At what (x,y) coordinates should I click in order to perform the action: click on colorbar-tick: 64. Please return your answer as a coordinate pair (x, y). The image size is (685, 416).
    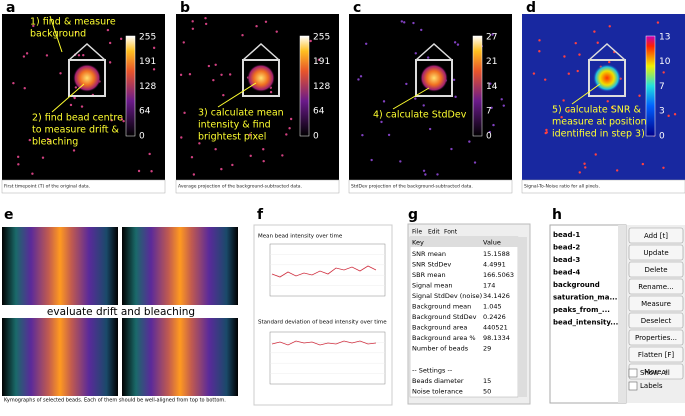
    Looking at the image, I should click on (319, 112).